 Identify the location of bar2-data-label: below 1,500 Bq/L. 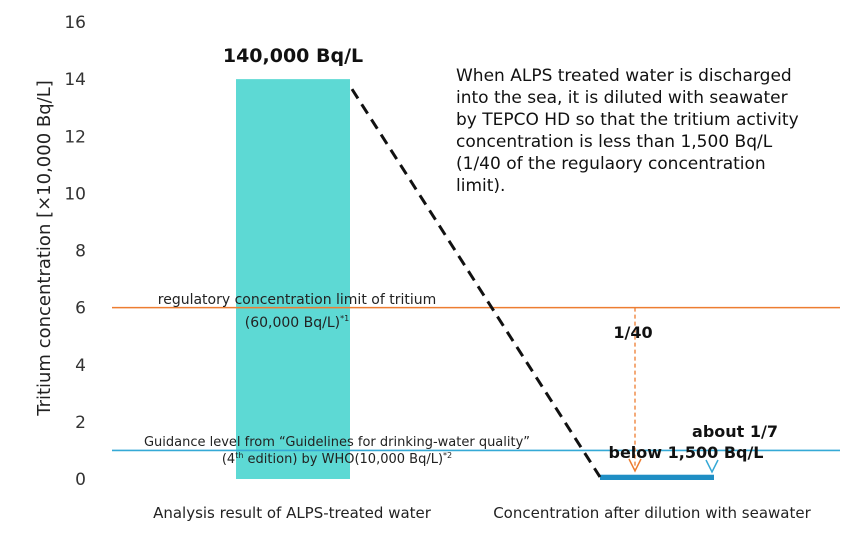
(686, 452).